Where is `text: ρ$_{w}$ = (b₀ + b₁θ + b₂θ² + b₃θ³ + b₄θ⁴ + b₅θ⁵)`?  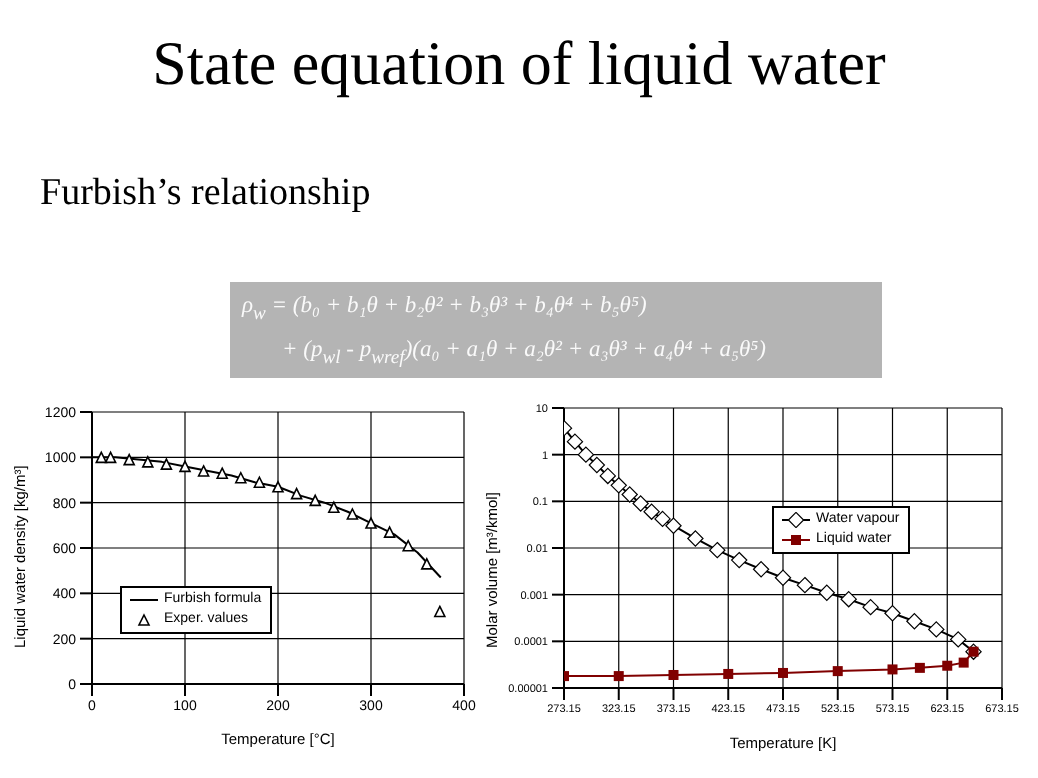
text: ρ$_{w}$ = (b₀ + b₁θ + b₂θ² + b₃θ³ + b₄θ⁴ + b₅θ⁵) is located at coordinates (445, 310).